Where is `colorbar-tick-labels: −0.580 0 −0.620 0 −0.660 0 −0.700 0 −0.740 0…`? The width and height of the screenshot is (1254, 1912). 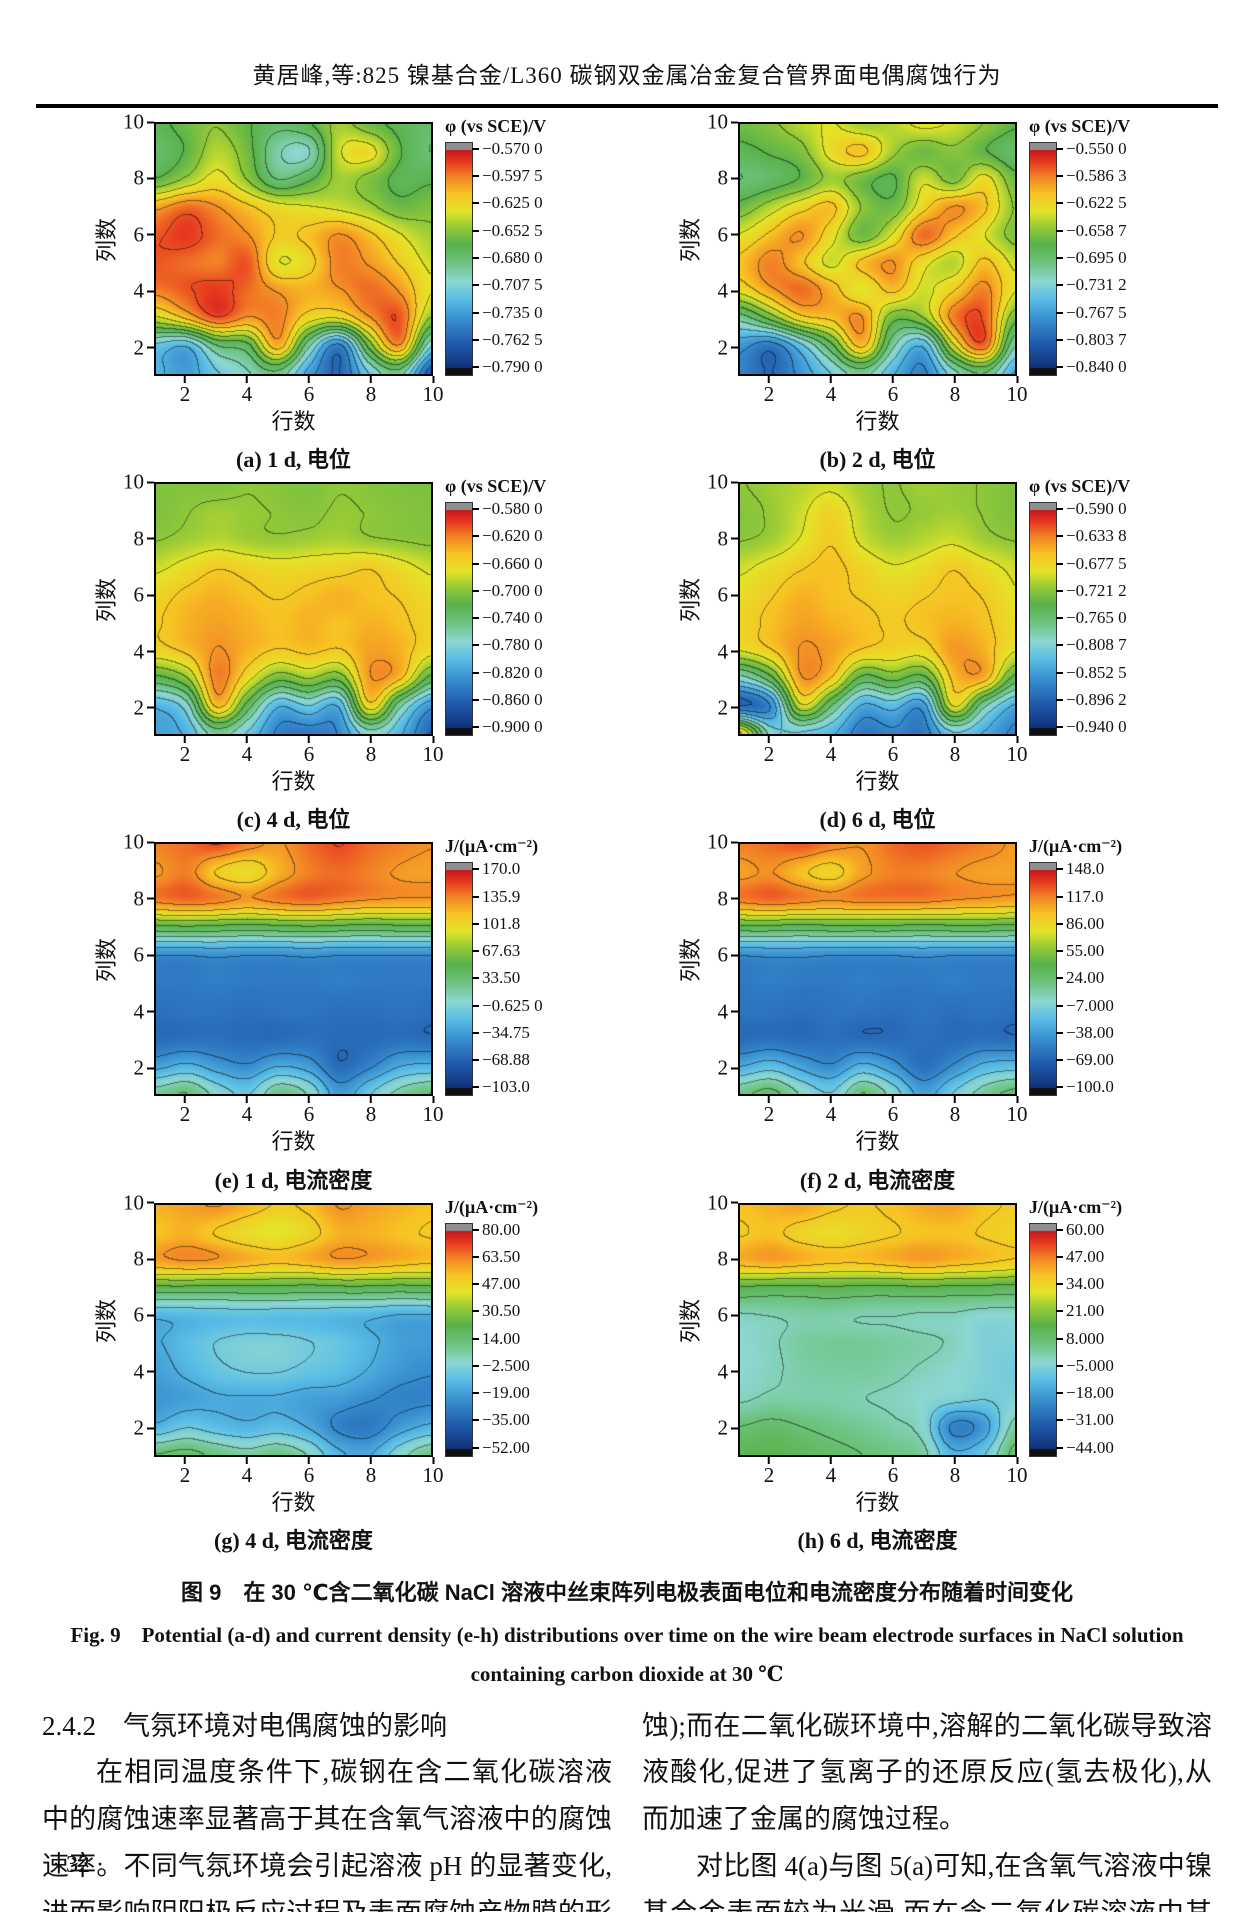
colorbar-tick-labels: −0.580 0 −0.620 0 −0.660 0 −0.700 0 −0.740 0… is located at coordinates (536, 618).